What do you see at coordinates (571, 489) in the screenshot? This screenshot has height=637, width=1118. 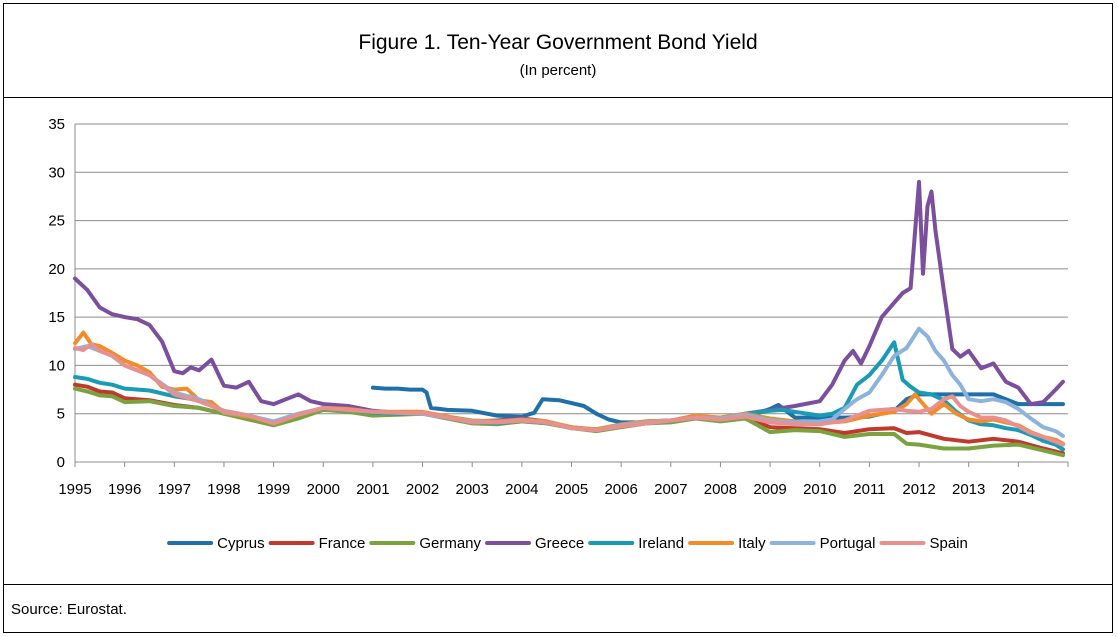 I see `x-tick-label: 2005` at bounding box center [571, 489].